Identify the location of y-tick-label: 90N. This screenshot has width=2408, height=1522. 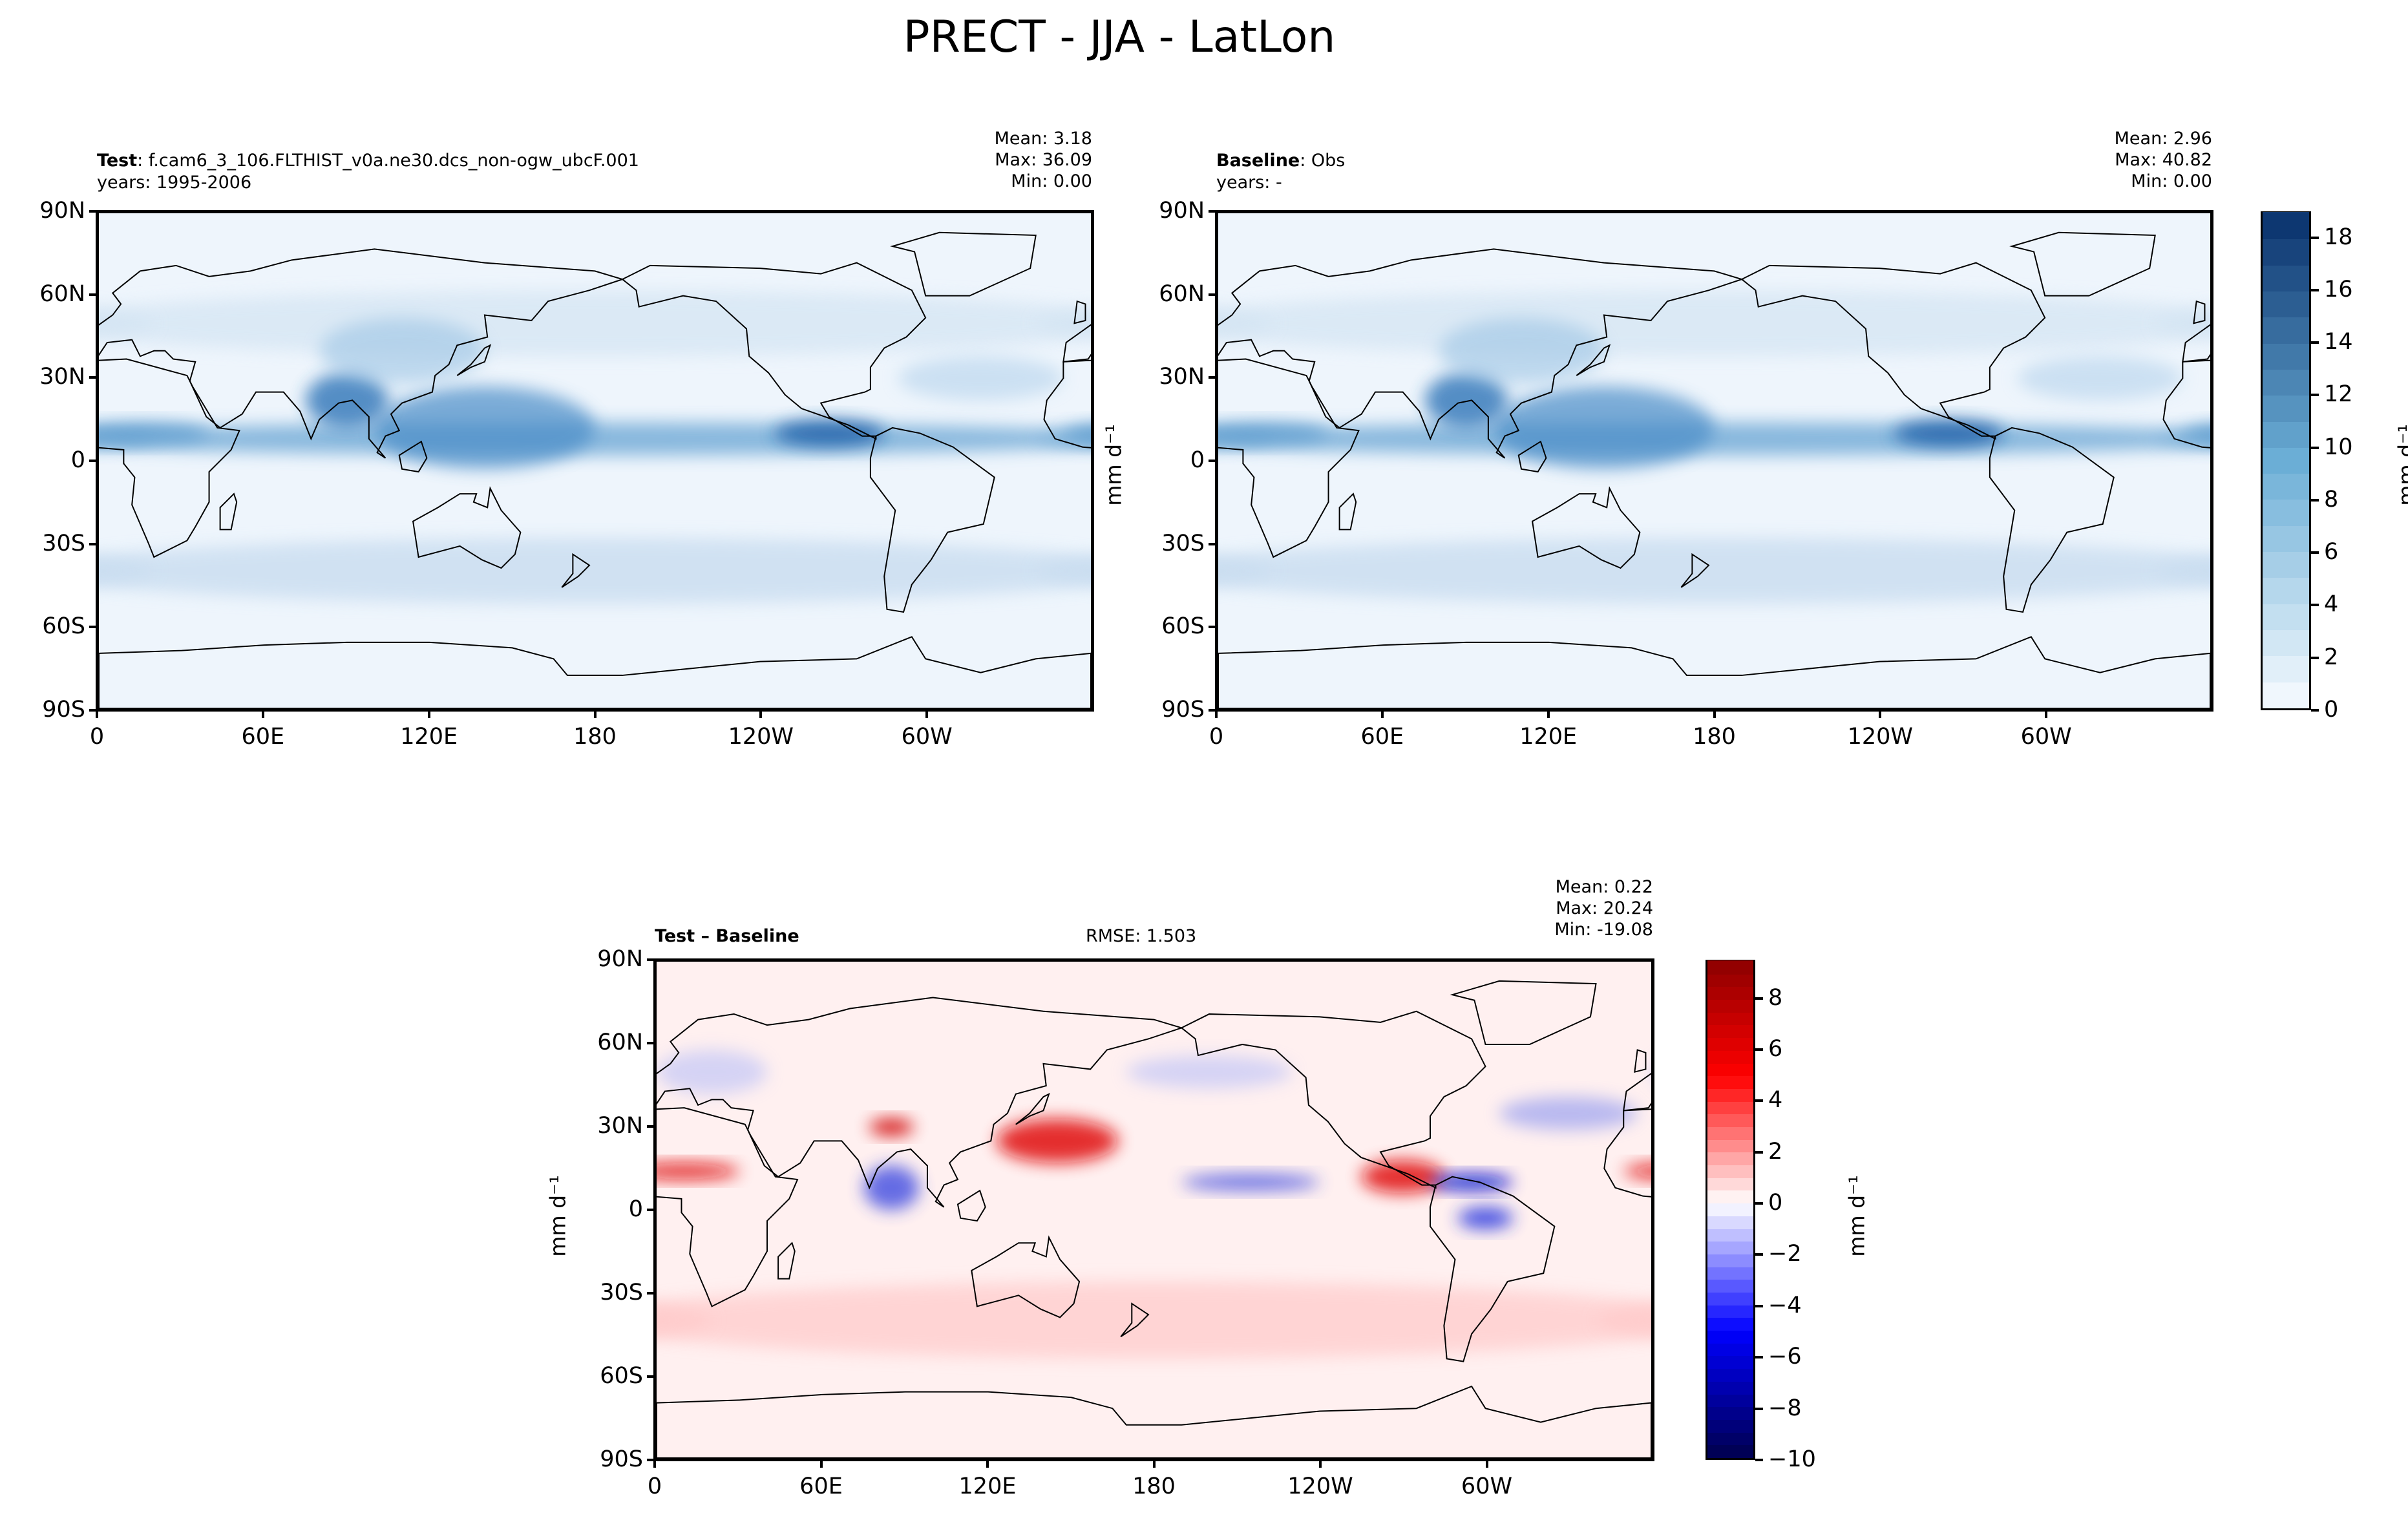
(1182, 211).